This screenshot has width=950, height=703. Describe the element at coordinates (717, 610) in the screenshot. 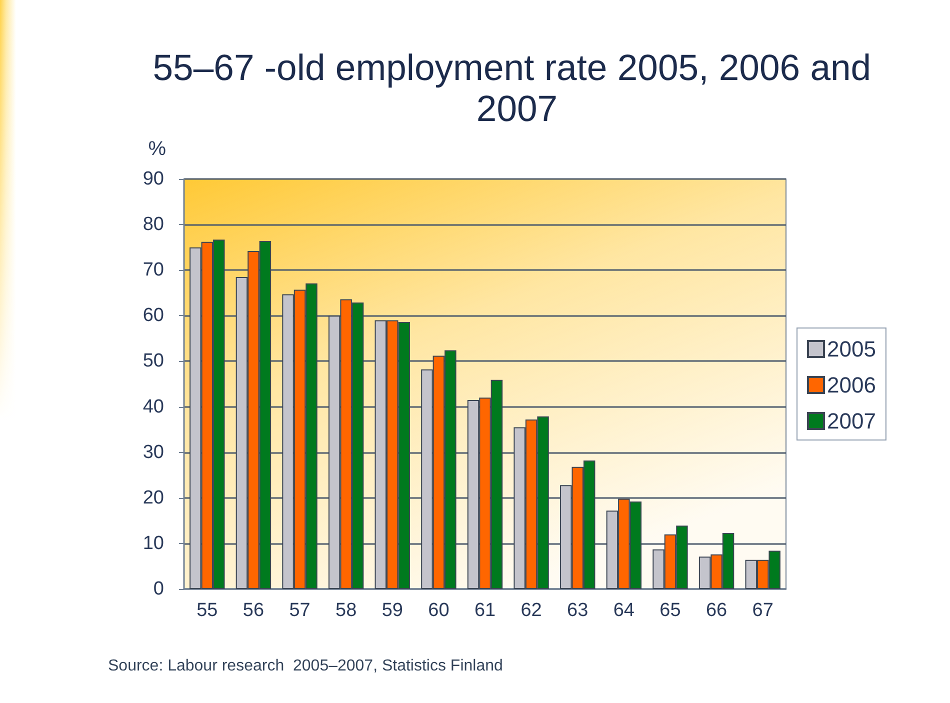

I see `x-tick-label: 66` at that location.